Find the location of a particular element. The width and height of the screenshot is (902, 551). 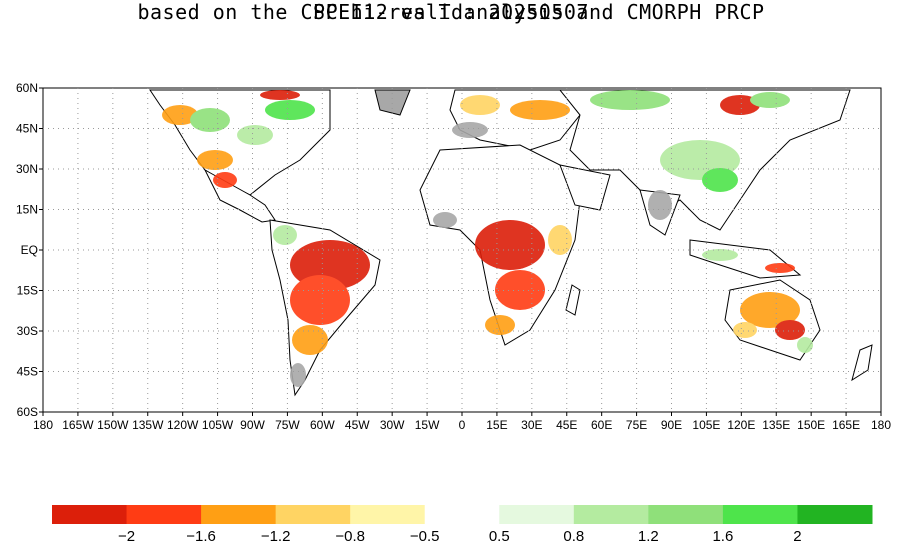

lon-tick-label: 105E is located at coordinates (706, 425).